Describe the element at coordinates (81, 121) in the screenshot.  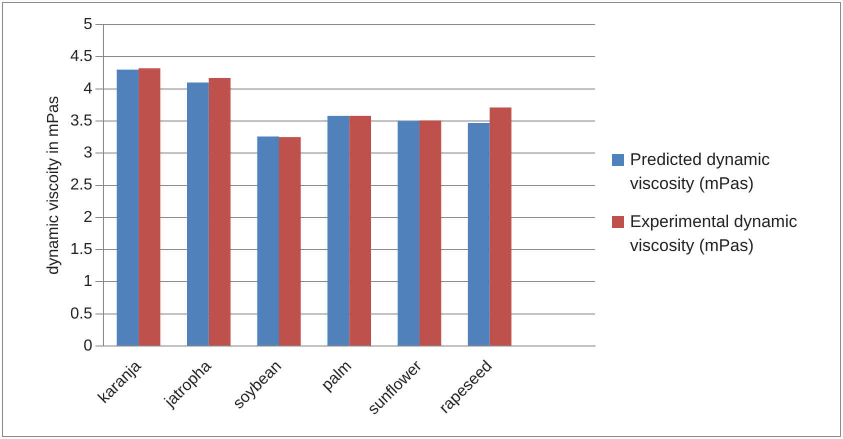
I see `y-tick-label: 3.5` at that location.